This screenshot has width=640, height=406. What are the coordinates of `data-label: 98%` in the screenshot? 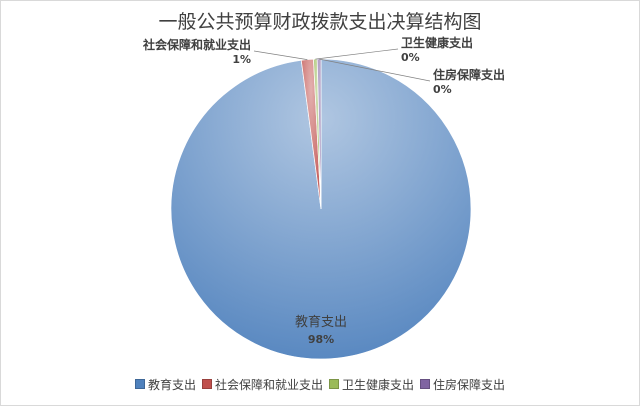 It's located at (321, 339).